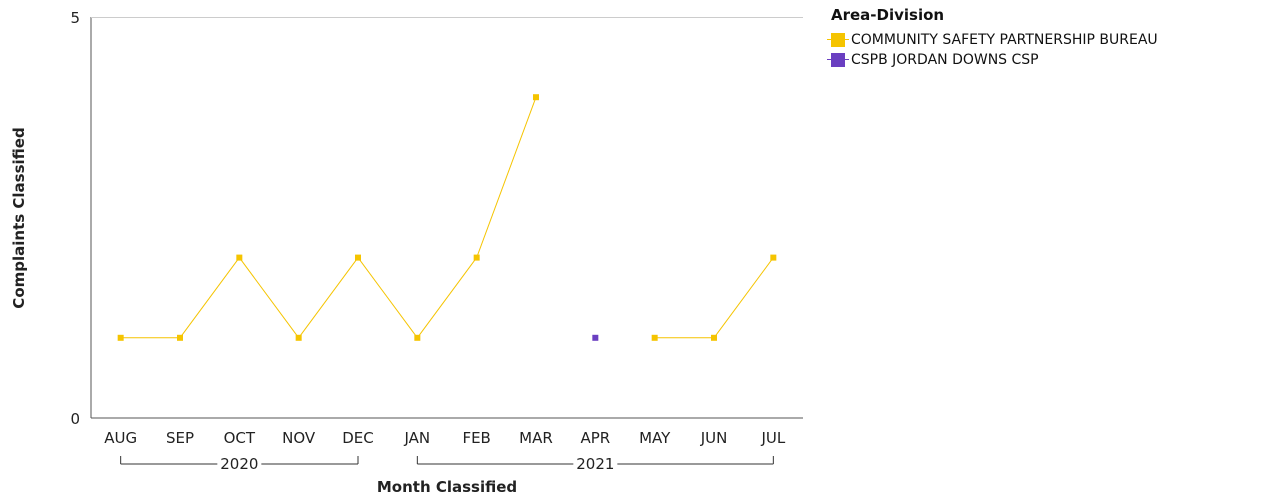  Describe the element at coordinates (536, 438) in the screenshot. I see `x-tick-label: MAR` at that location.